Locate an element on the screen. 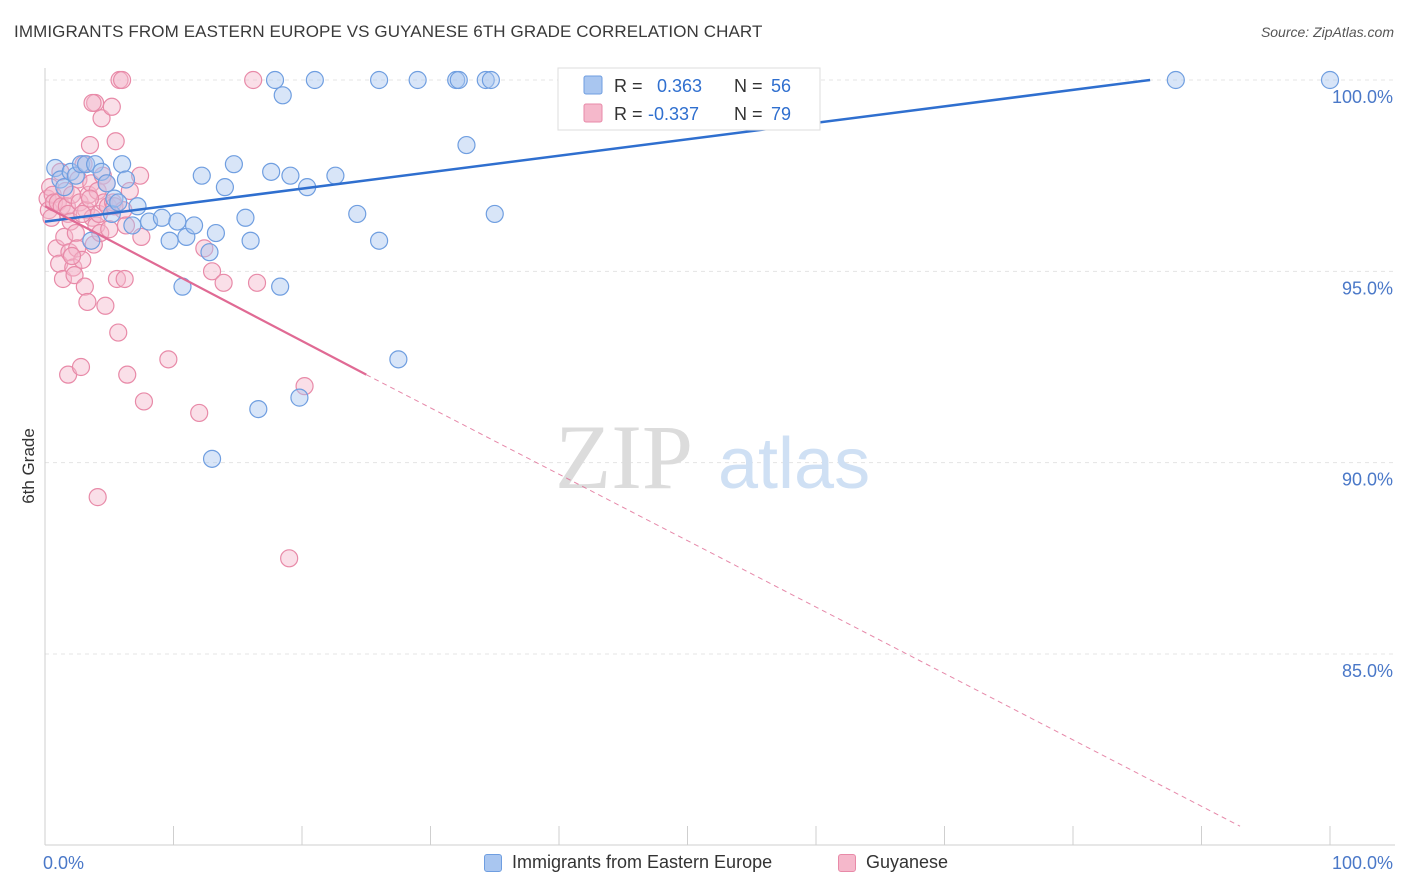 This screenshot has height=892, width=1406. x-tick-labels: 0.0% 100.0% is located at coordinates (718, 863).